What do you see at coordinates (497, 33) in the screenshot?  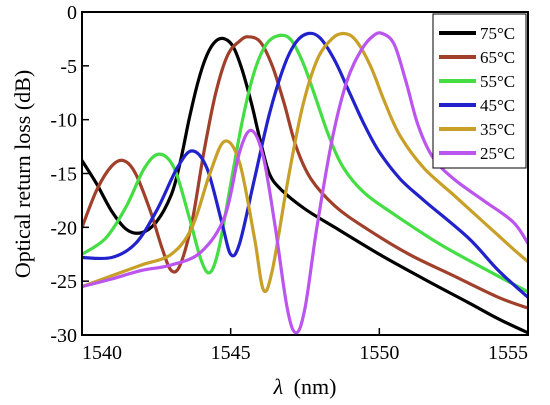 I see `legend-label-0: 75°C` at bounding box center [497, 33].